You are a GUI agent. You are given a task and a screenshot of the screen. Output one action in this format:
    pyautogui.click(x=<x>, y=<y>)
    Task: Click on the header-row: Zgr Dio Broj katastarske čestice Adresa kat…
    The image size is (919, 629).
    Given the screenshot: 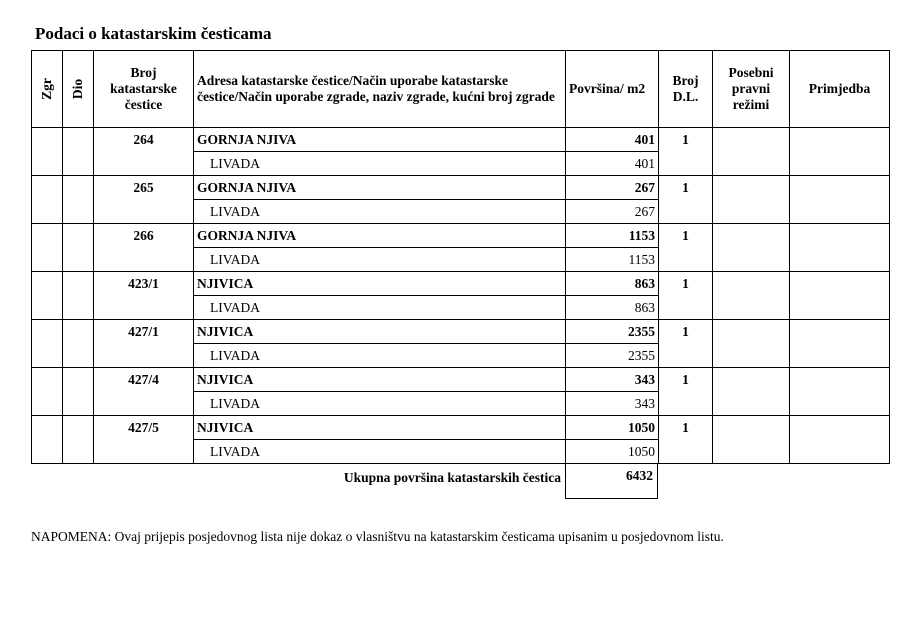 What is the action you would take?
    pyautogui.click(x=460, y=89)
    